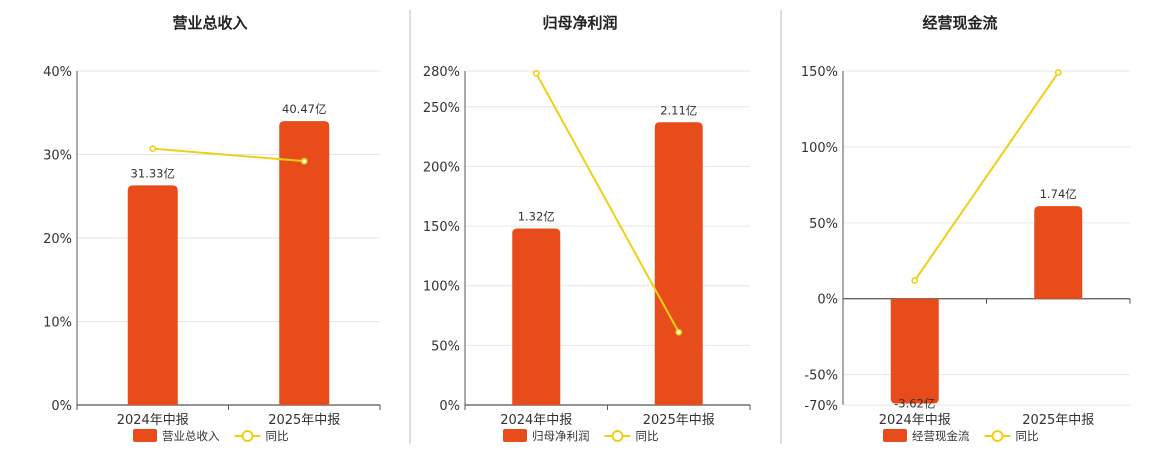 The width and height of the screenshot is (1160, 450). I want to click on bar-data-label: 2.11亿, so click(678, 110).